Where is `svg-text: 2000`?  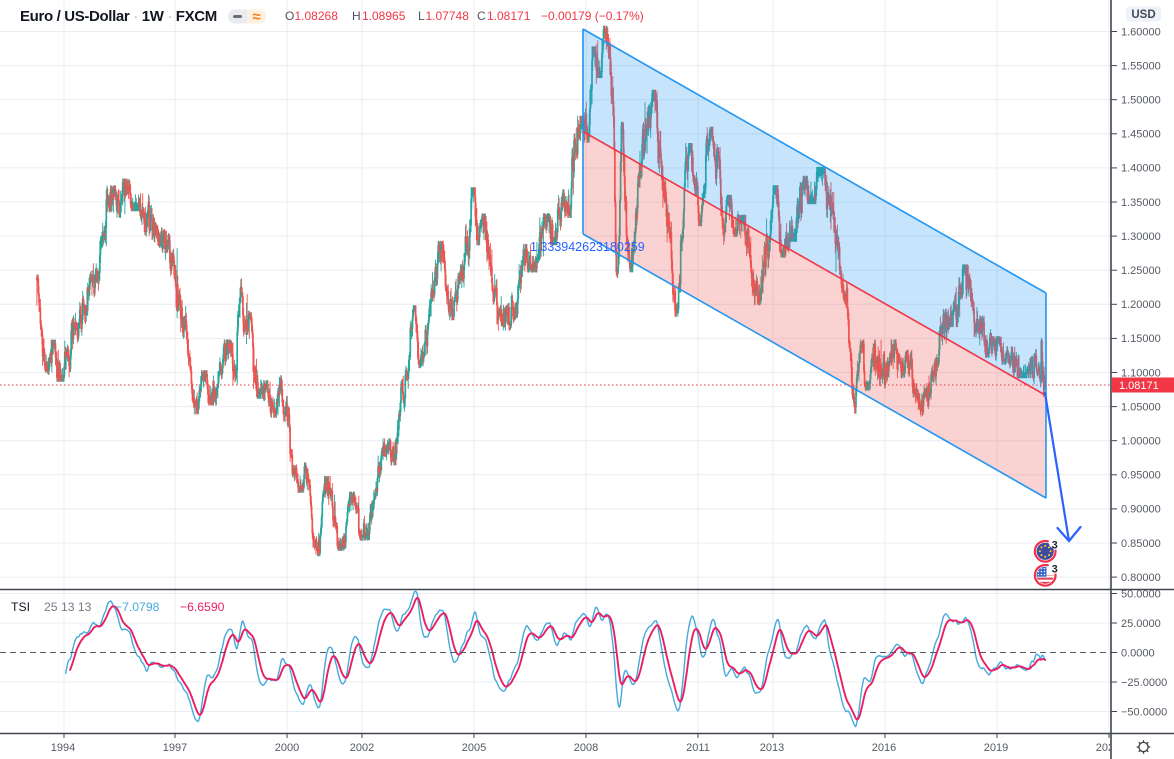
svg-text: 2000 is located at coordinates (287, 748).